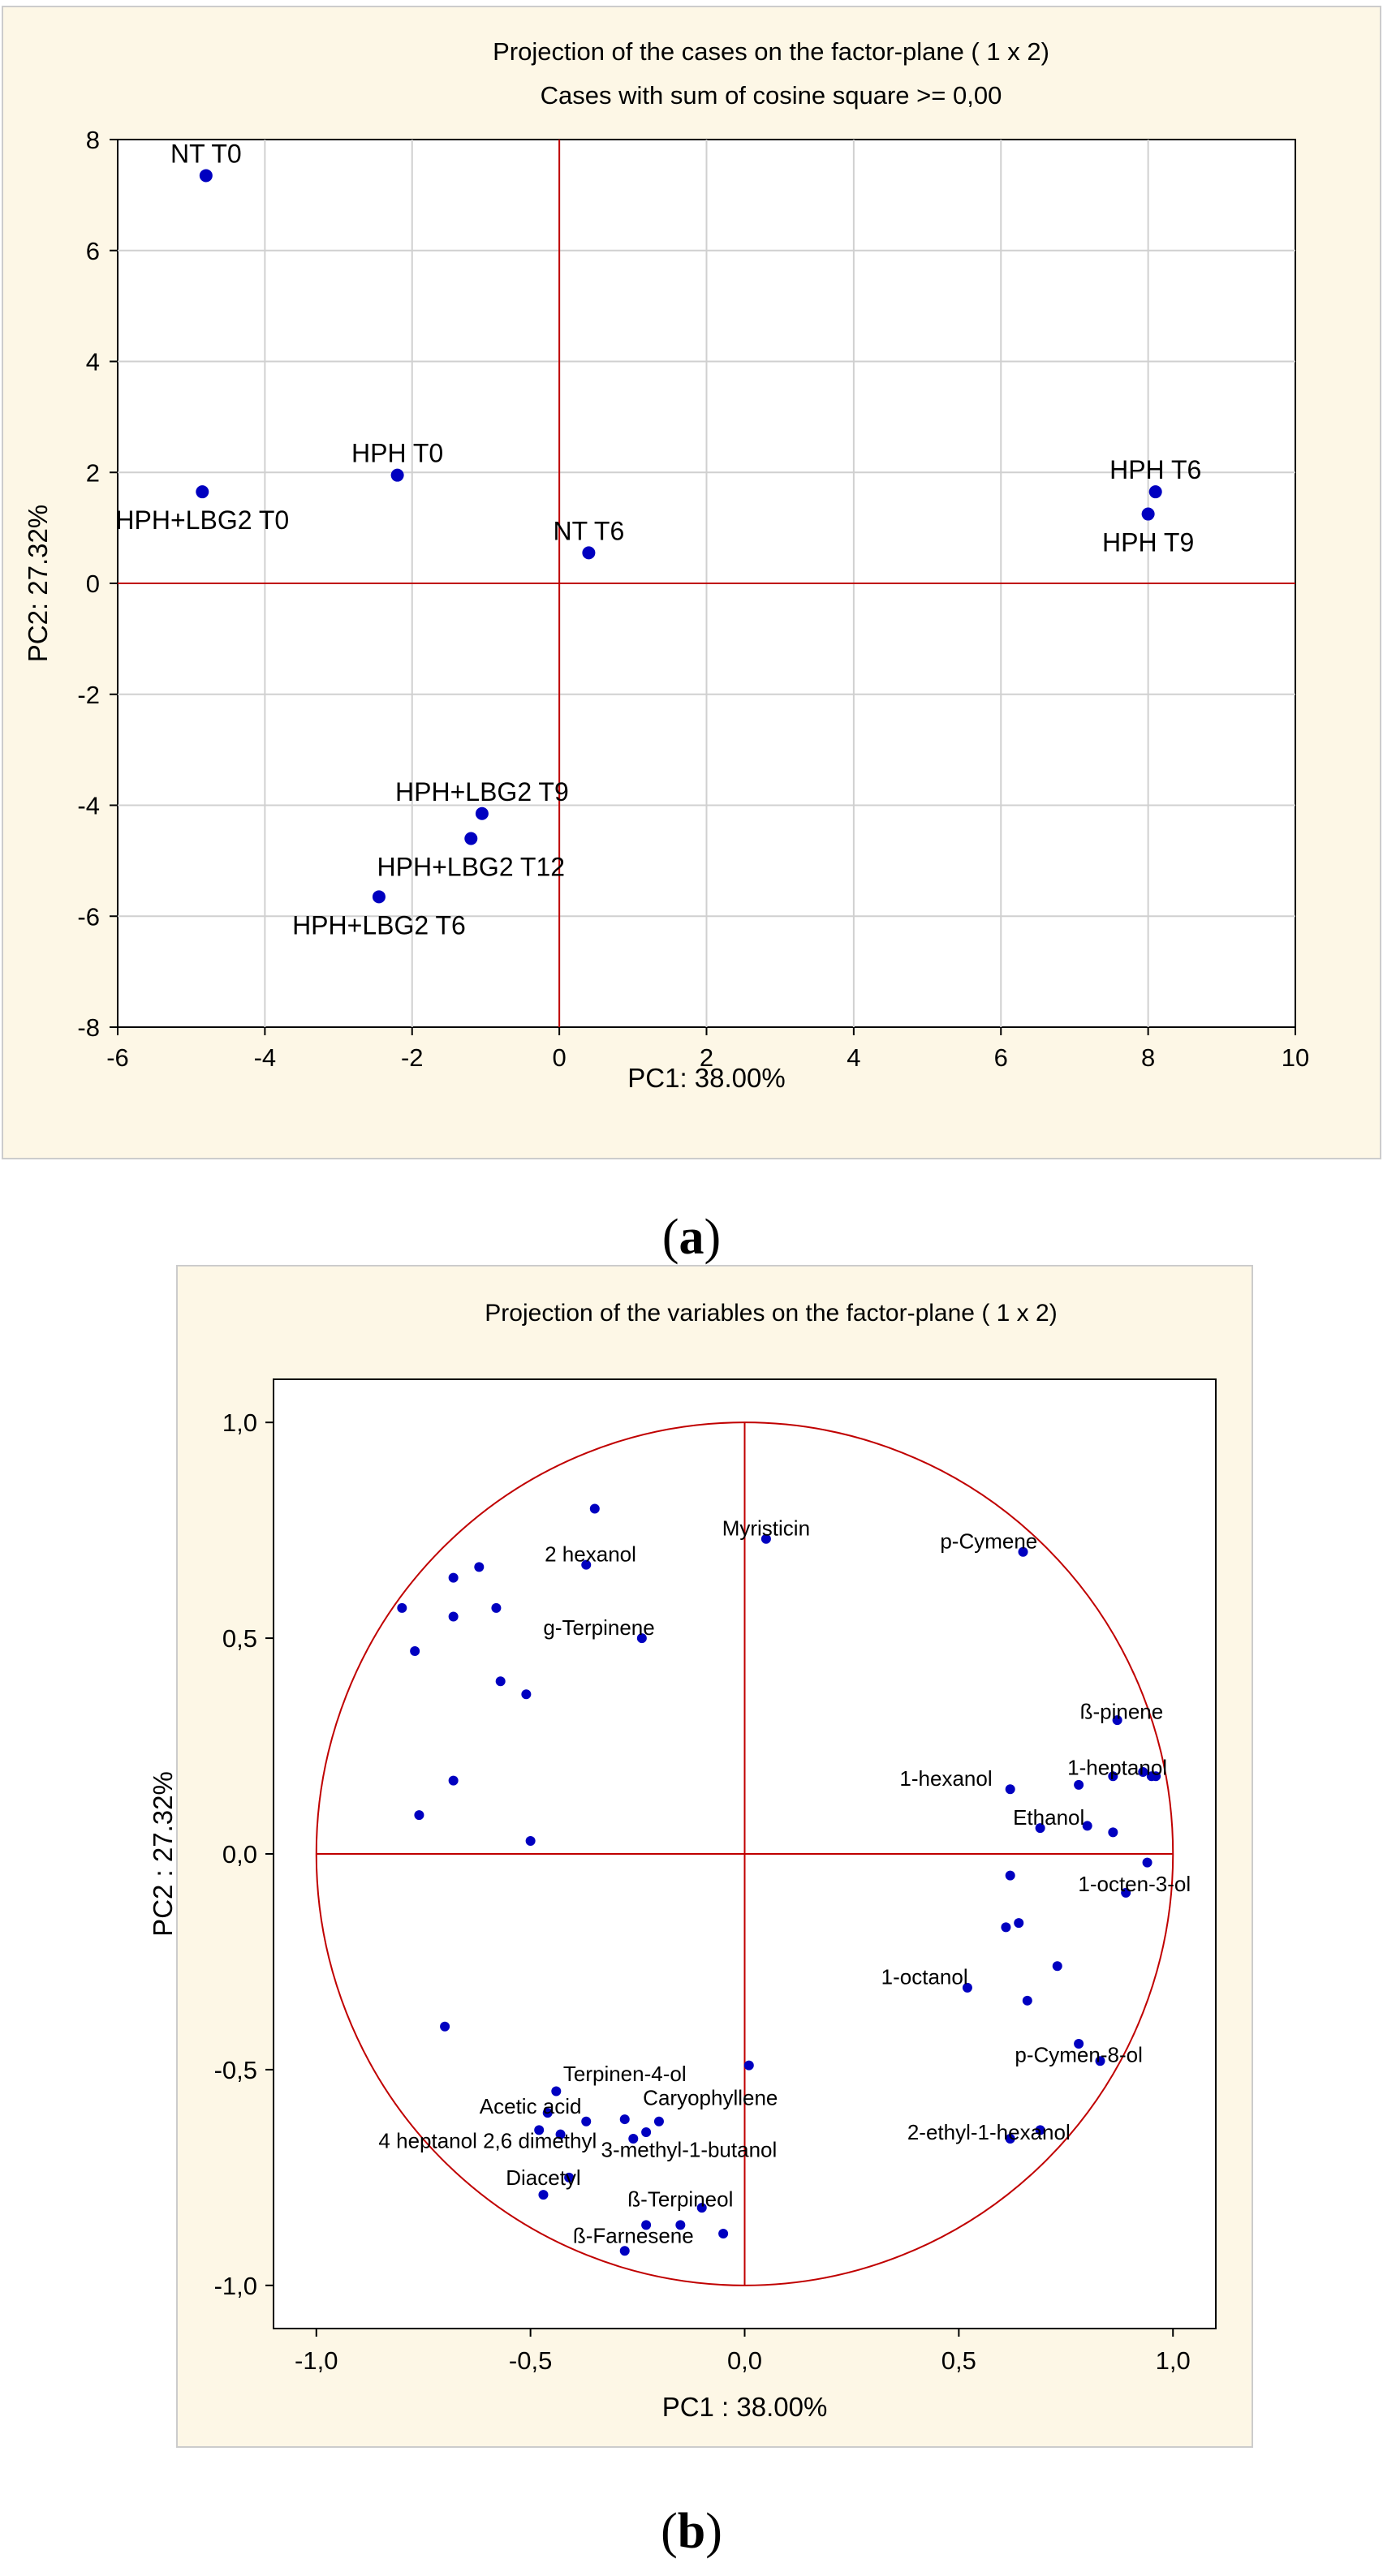  I want to click on chart-b-xtick-label: -0,5, so click(530, 2360).